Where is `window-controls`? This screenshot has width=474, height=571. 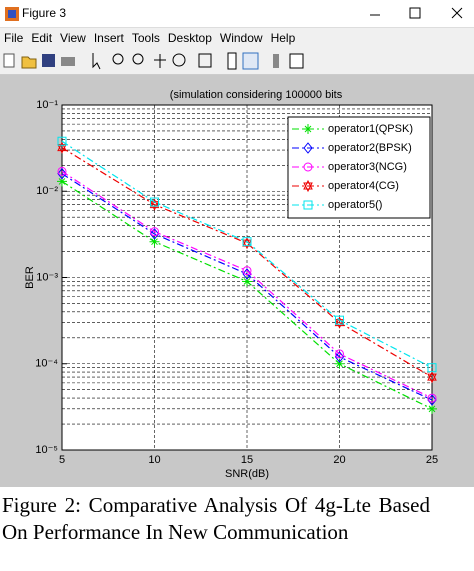 window-controls is located at coordinates (419, 13).